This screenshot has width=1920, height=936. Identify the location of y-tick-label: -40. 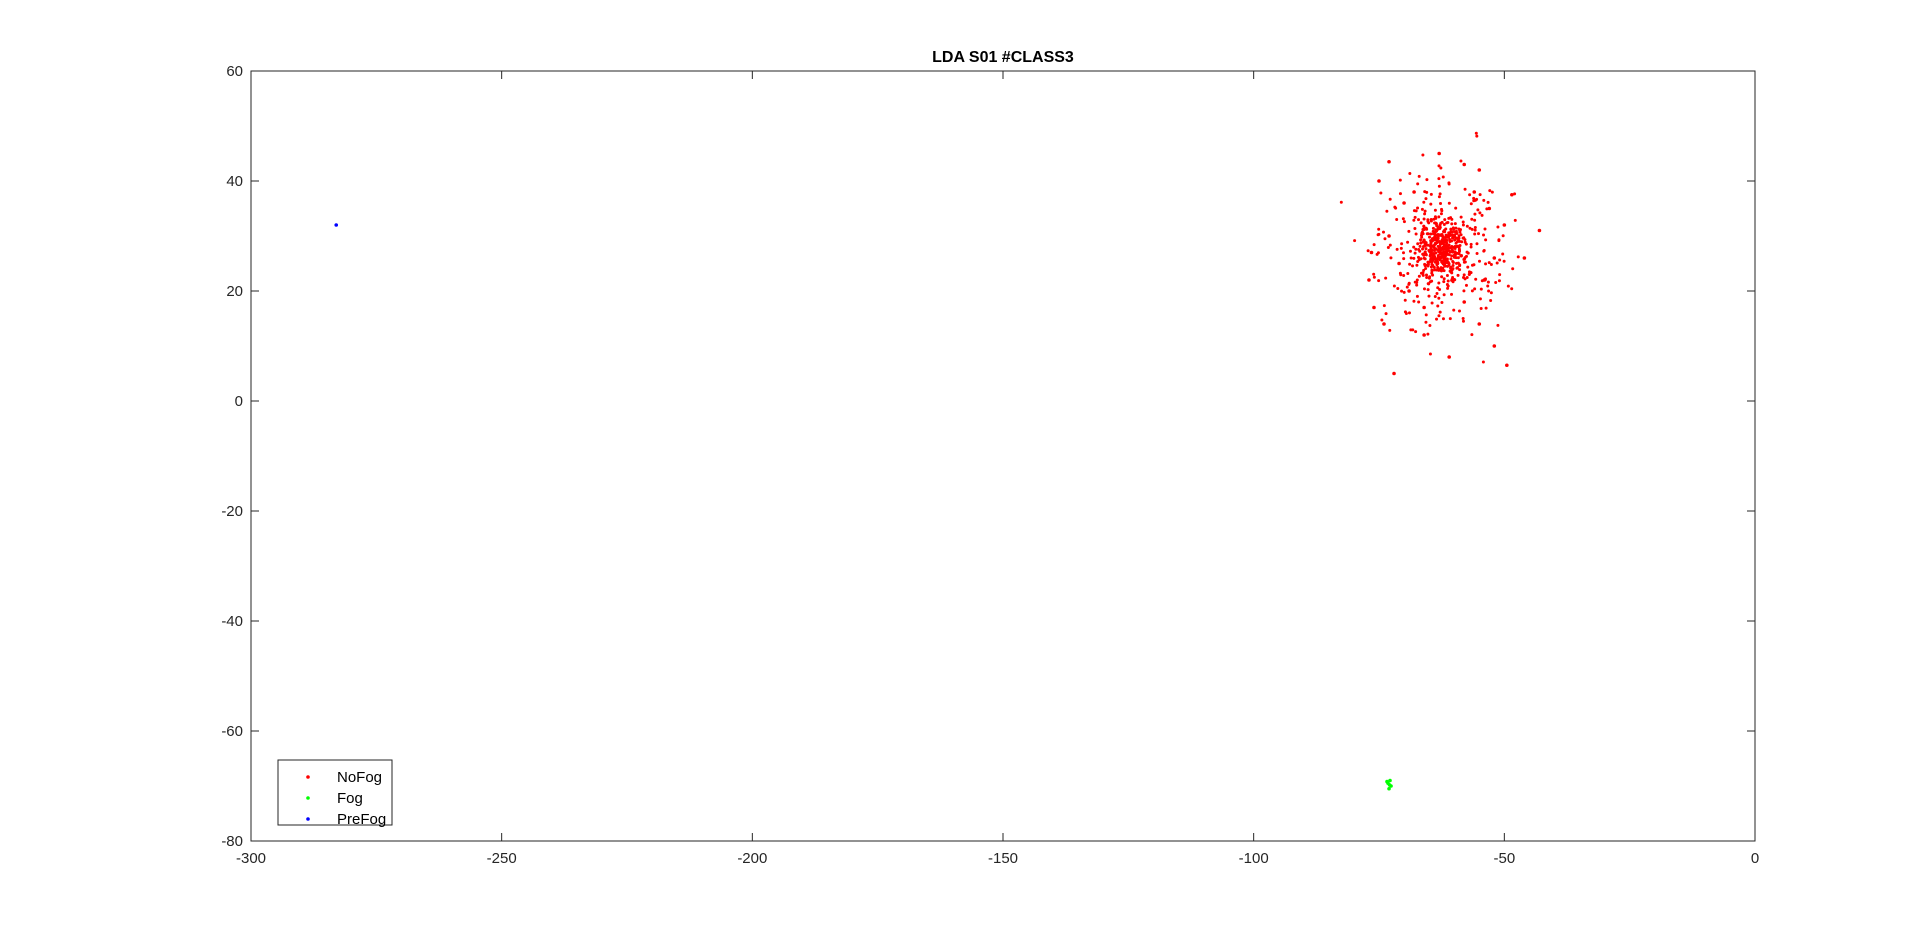
(232, 621).